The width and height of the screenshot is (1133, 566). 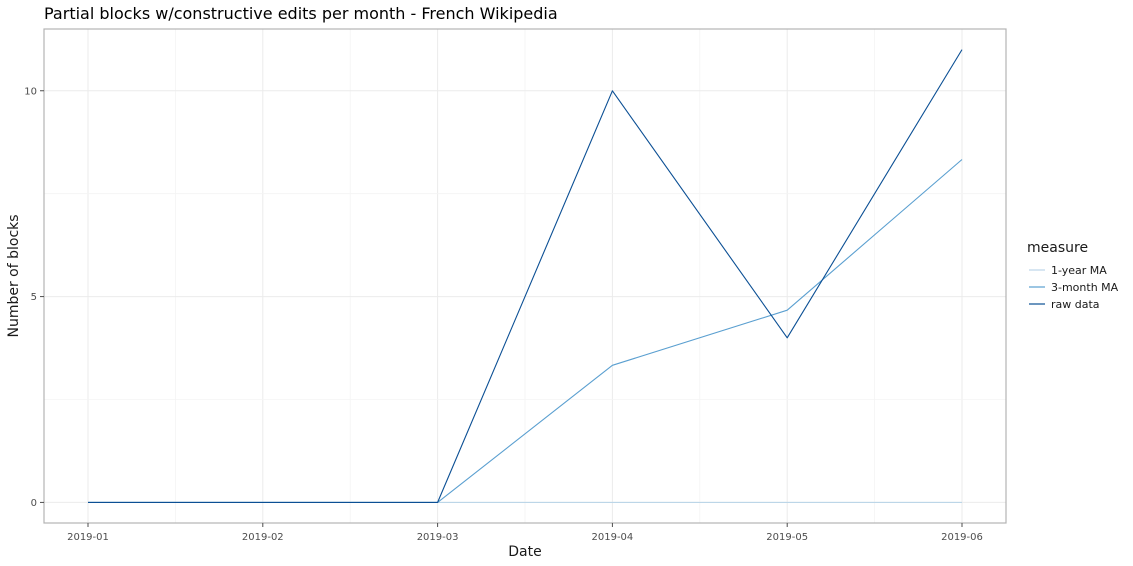 I want to click on x-tick-label: 2019-05, so click(x=787, y=537).